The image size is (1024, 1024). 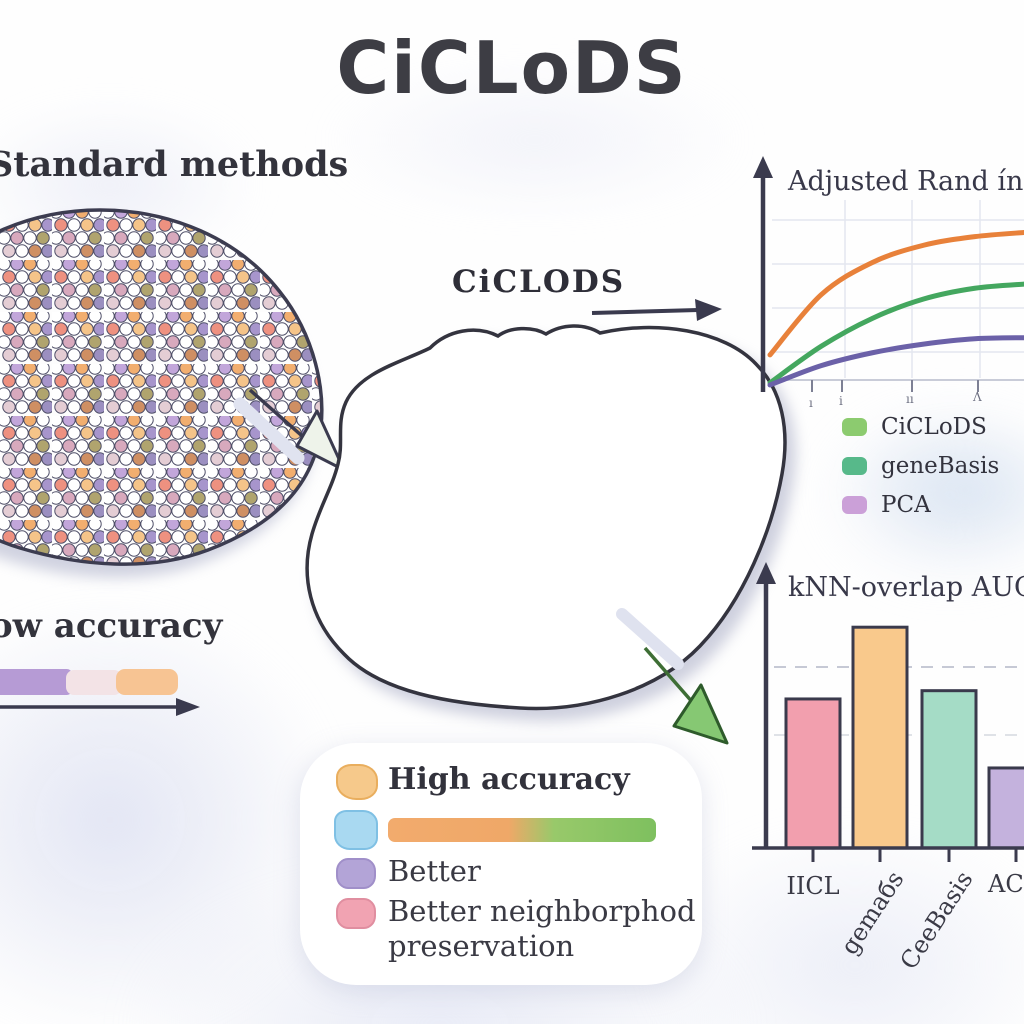 What do you see at coordinates (89, 682) in the screenshot?
I see `low-accuracy-gradient-bar` at bounding box center [89, 682].